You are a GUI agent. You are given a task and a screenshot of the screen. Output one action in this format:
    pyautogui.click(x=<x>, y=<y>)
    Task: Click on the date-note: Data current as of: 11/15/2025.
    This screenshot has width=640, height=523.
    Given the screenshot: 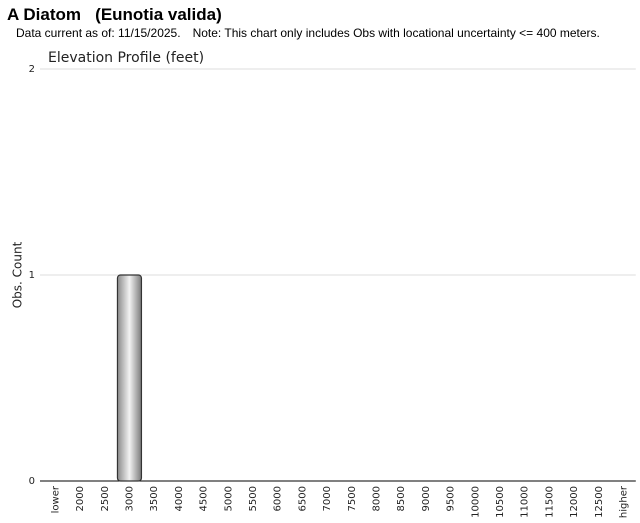 What is the action you would take?
    pyautogui.click(x=98, y=33)
    